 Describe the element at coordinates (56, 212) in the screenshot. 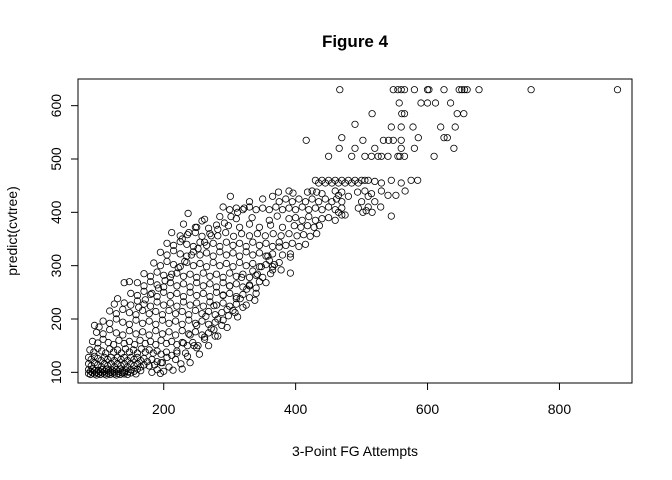

I see `y-tick-label: 400` at that location.